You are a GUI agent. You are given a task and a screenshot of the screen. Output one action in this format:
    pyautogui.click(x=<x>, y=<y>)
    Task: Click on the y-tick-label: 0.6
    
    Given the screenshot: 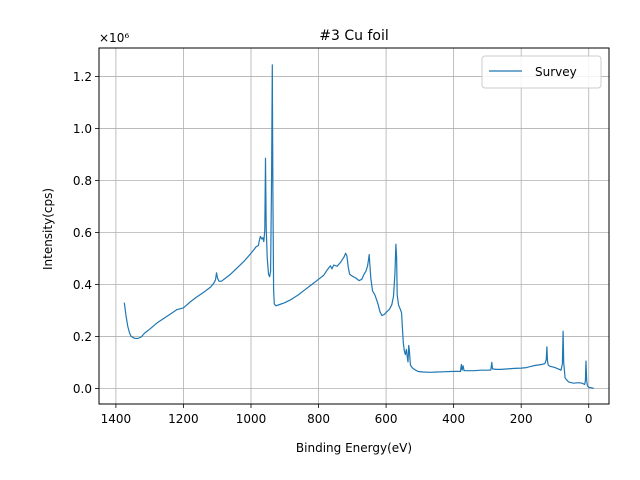 What is the action you would take?
    pyautogui.click(x=82, y=233)
    